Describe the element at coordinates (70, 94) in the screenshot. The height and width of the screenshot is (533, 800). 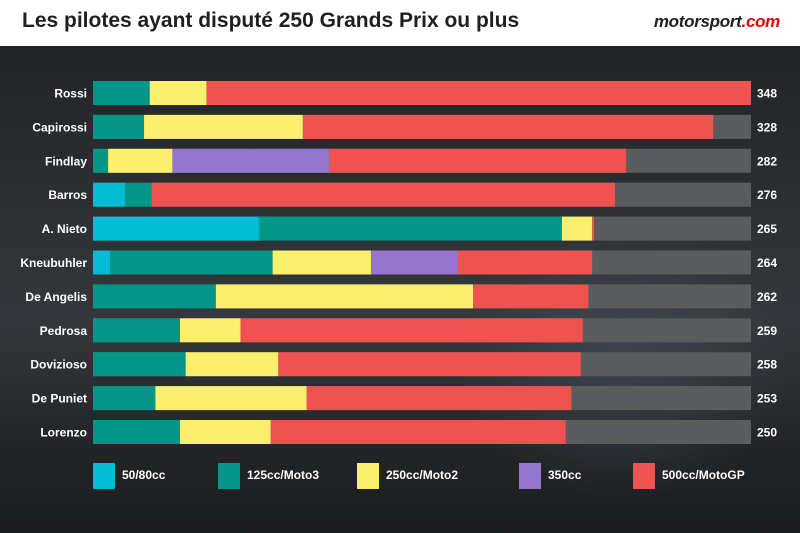
I see `category-label-rossi: Rossi` at that location.